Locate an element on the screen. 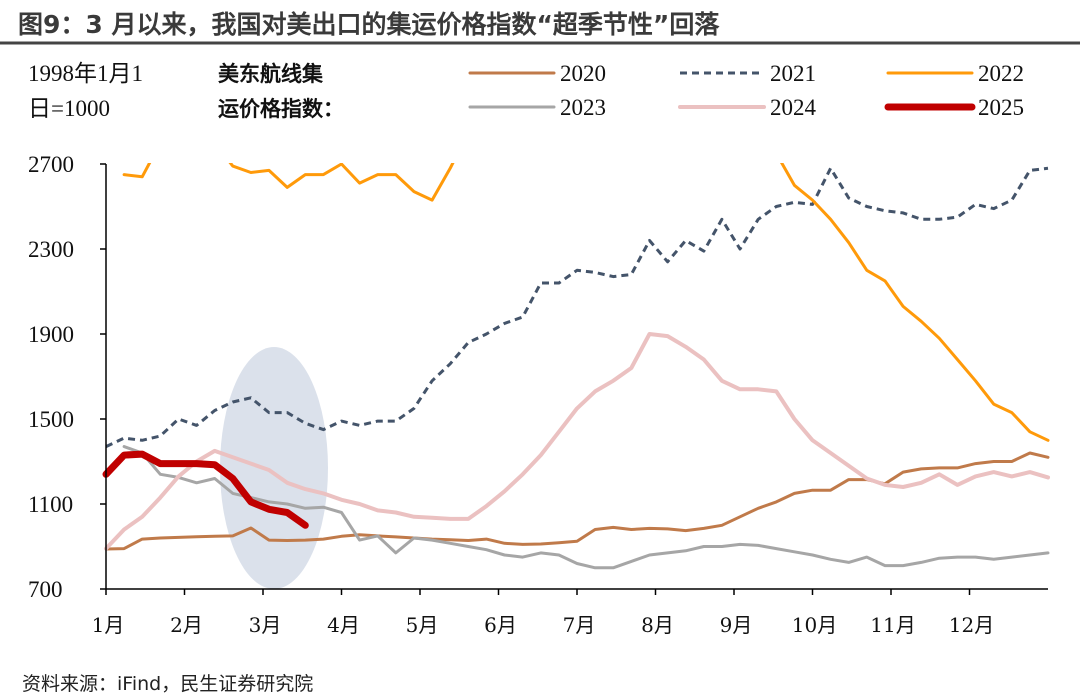 The width and height of the screenshot is (1080, 700). source-note: 资料来源：iFind，民生证券研究院 is located at coordinates (167, 684).